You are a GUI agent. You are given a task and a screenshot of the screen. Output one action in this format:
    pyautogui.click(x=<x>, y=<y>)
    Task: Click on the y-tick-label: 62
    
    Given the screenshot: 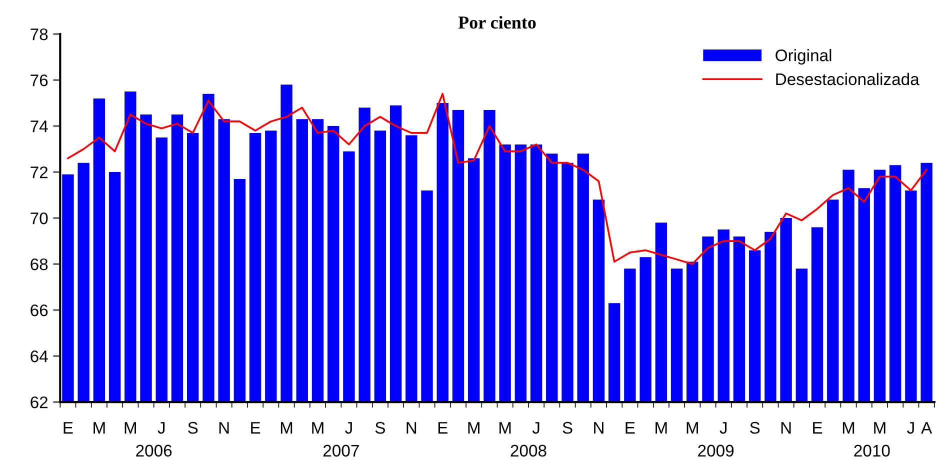 What is the action you would take?
    pyautogui.click(x=39, y=402)
    